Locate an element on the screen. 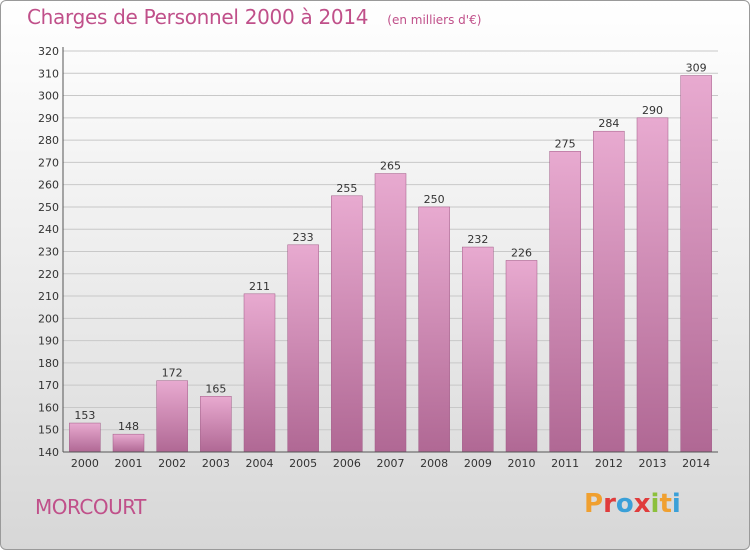 The height and width of the screenshot is (550, 750). y-tick-label: 270 is located at coordinates (48, 162).